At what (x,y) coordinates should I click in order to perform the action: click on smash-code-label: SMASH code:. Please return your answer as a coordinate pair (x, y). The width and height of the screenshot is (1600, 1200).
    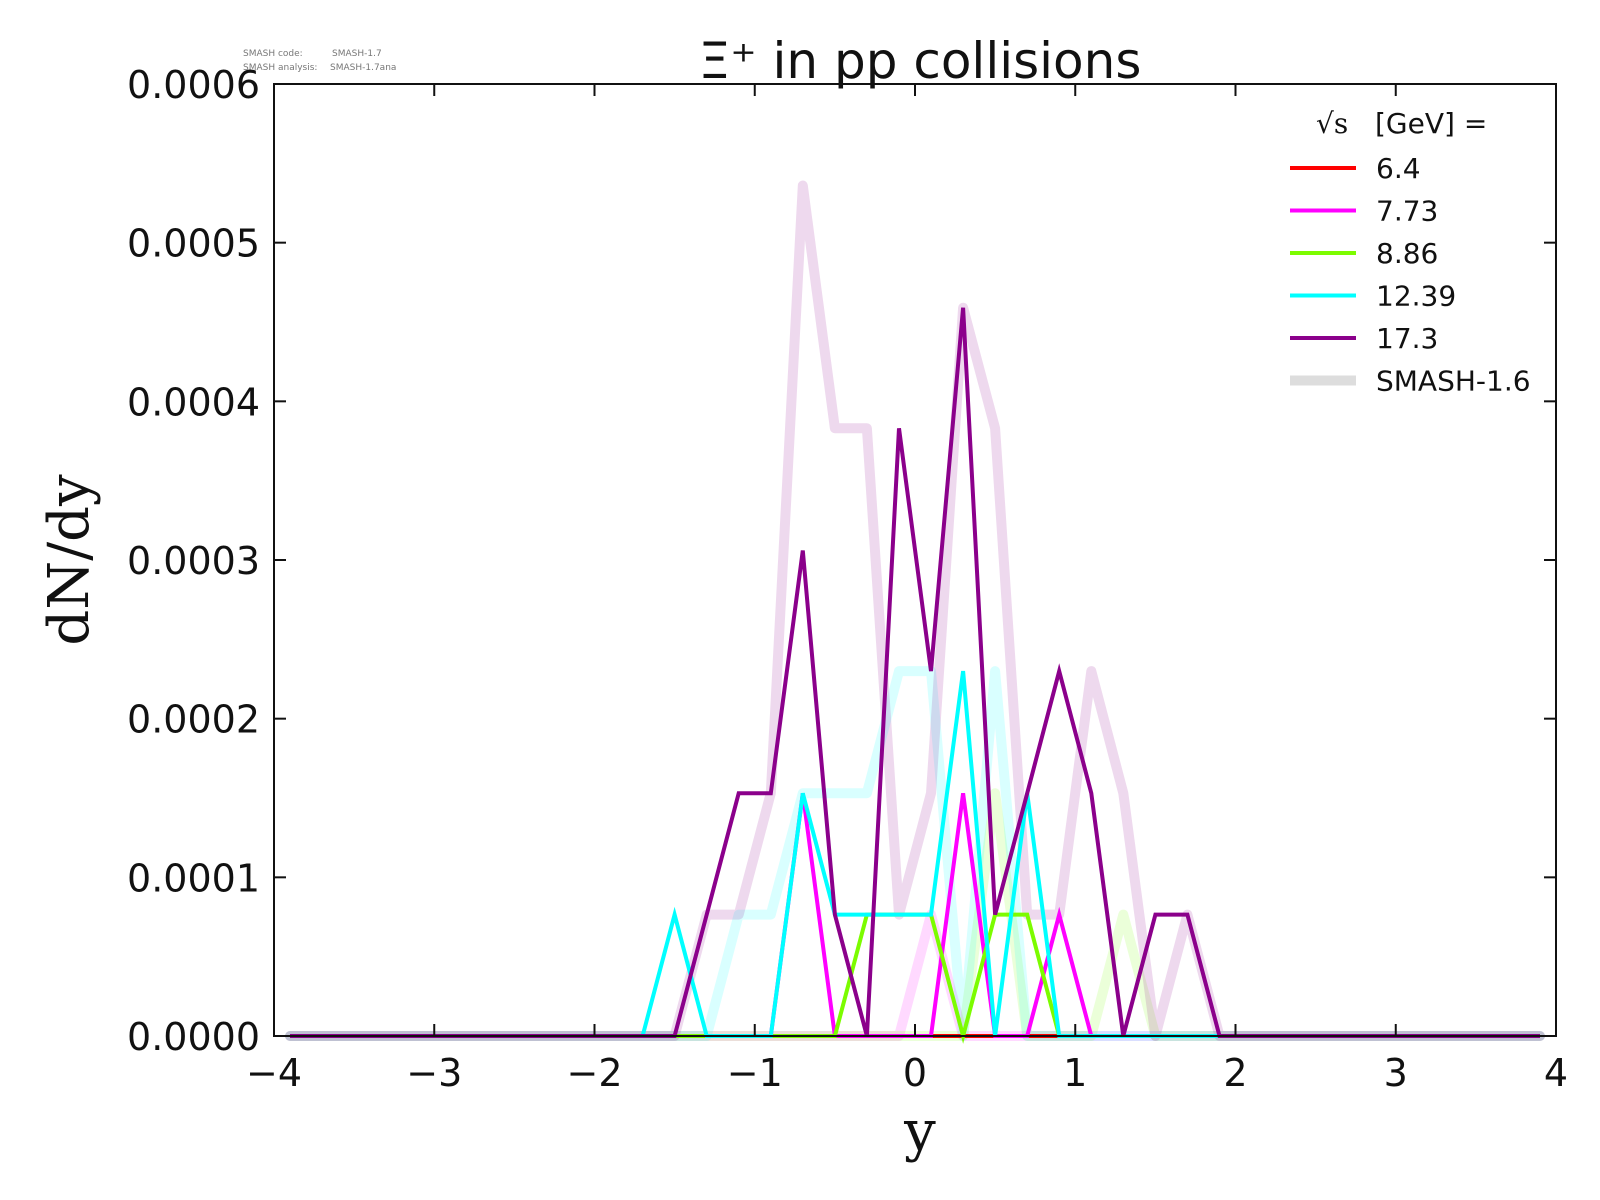
    Looking at the image, I should click on (273, 54).